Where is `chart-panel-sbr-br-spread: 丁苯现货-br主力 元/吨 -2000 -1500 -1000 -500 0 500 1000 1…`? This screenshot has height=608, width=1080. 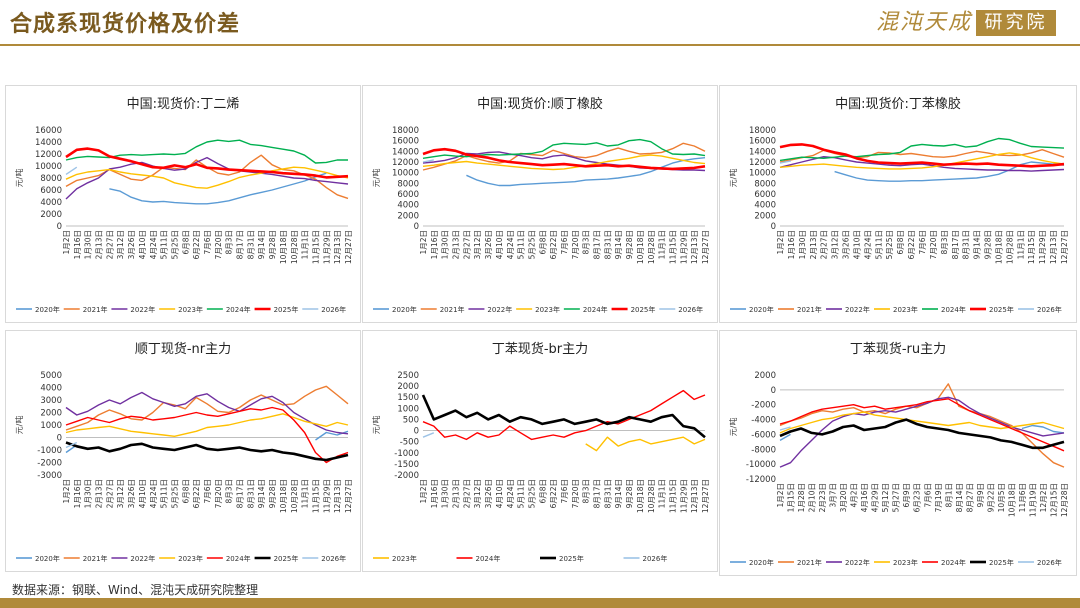
chart-panel-sbr-br-spread: 丁苯现货-br主力 元/吨 -2000 -1500 -1000 -500 0 500 1000 1… is located at coordinates (540, 451).